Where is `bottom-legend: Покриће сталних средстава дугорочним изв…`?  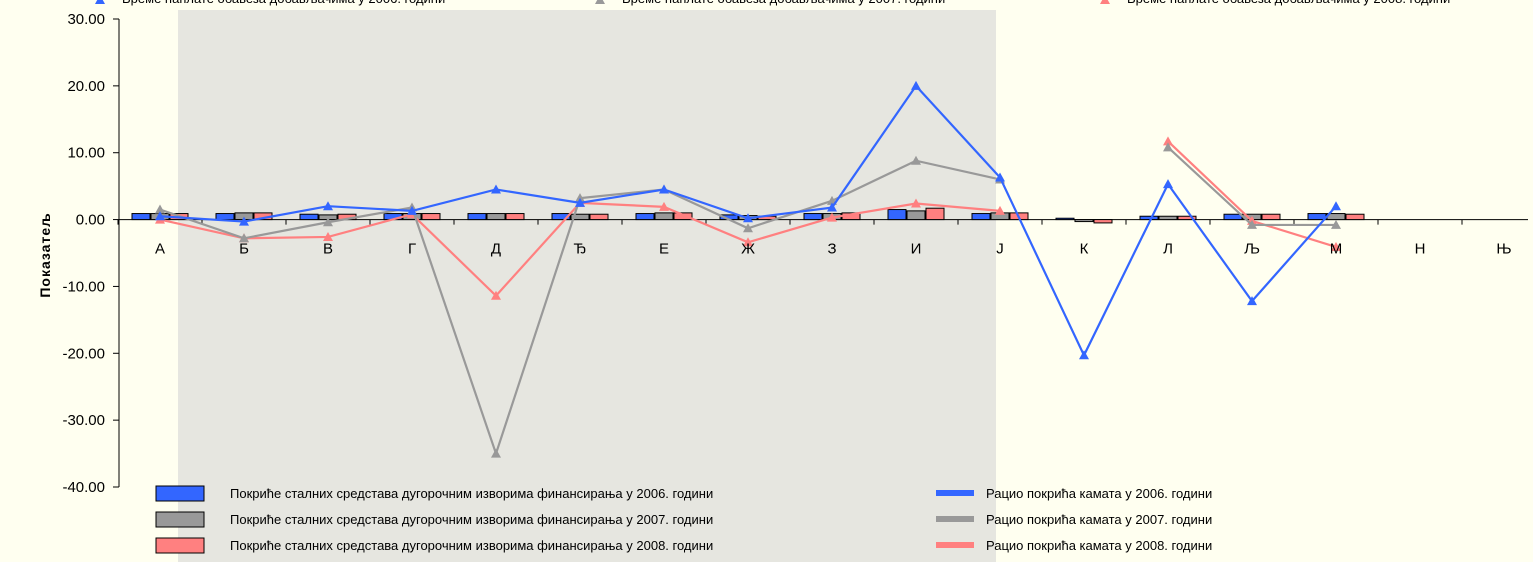
bottom-legend: Покриће сталних средстава дугорочним изв… is located at coordinates (683, 519).